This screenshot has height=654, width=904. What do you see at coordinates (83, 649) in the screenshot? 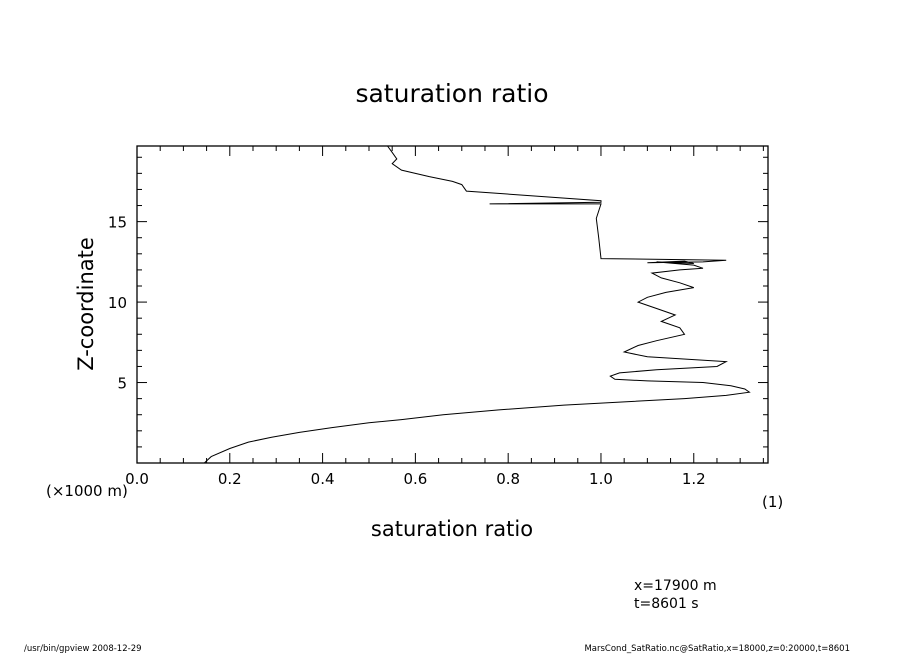
I see `footer-left: /usr/bin/gpview 2008-12-29` at bounding box center [83, 649].